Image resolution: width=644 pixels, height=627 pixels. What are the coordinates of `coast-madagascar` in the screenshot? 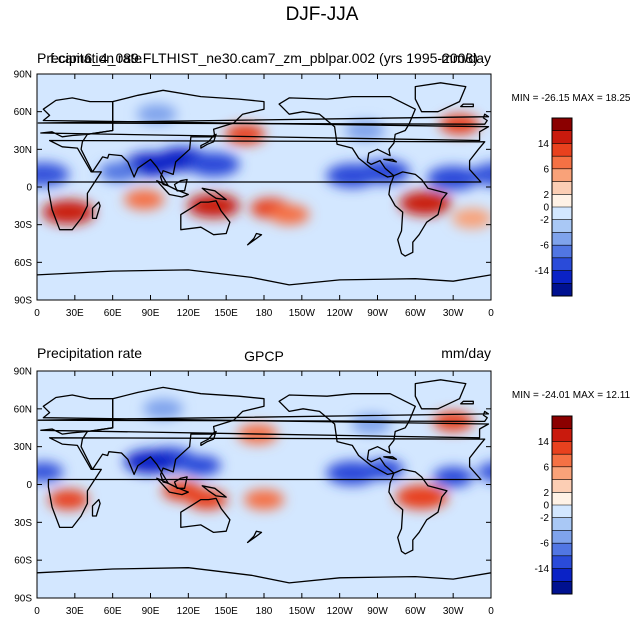 It's located at (96, 507).